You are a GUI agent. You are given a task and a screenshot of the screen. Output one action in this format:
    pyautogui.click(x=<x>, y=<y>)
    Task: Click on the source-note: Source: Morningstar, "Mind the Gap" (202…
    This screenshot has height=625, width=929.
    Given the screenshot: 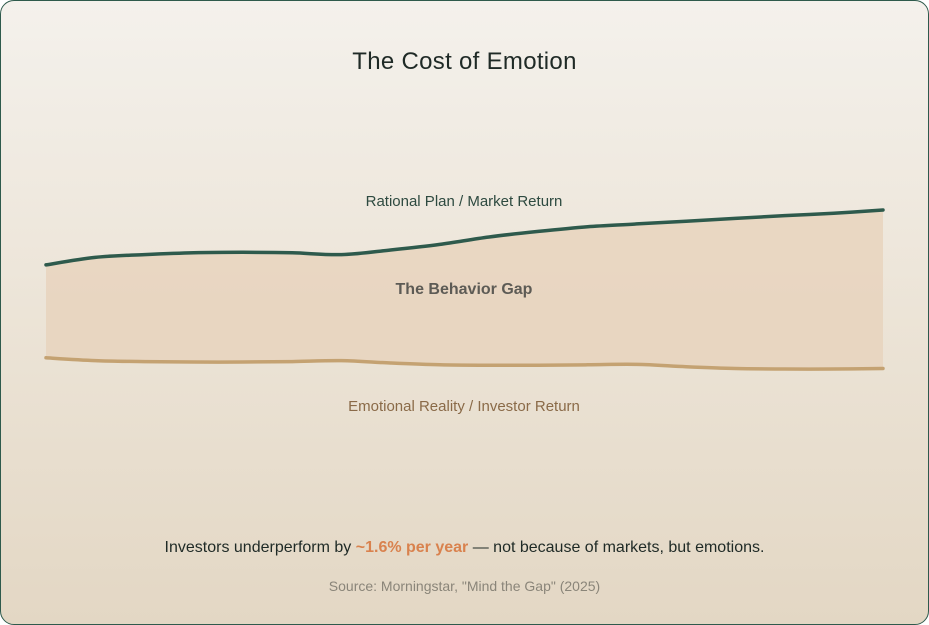 What is the action you would take?
    pyautogui.click(x=464, y=586)
    